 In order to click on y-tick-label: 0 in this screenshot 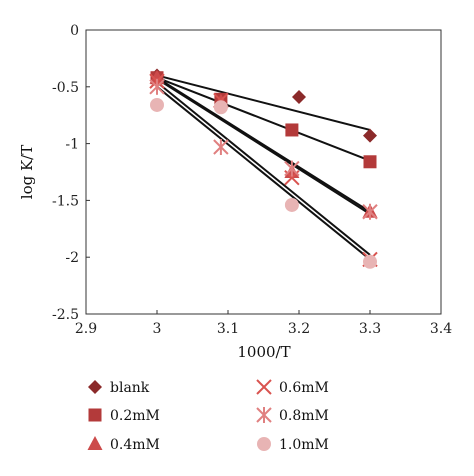, I will do `click(74, 31)`.